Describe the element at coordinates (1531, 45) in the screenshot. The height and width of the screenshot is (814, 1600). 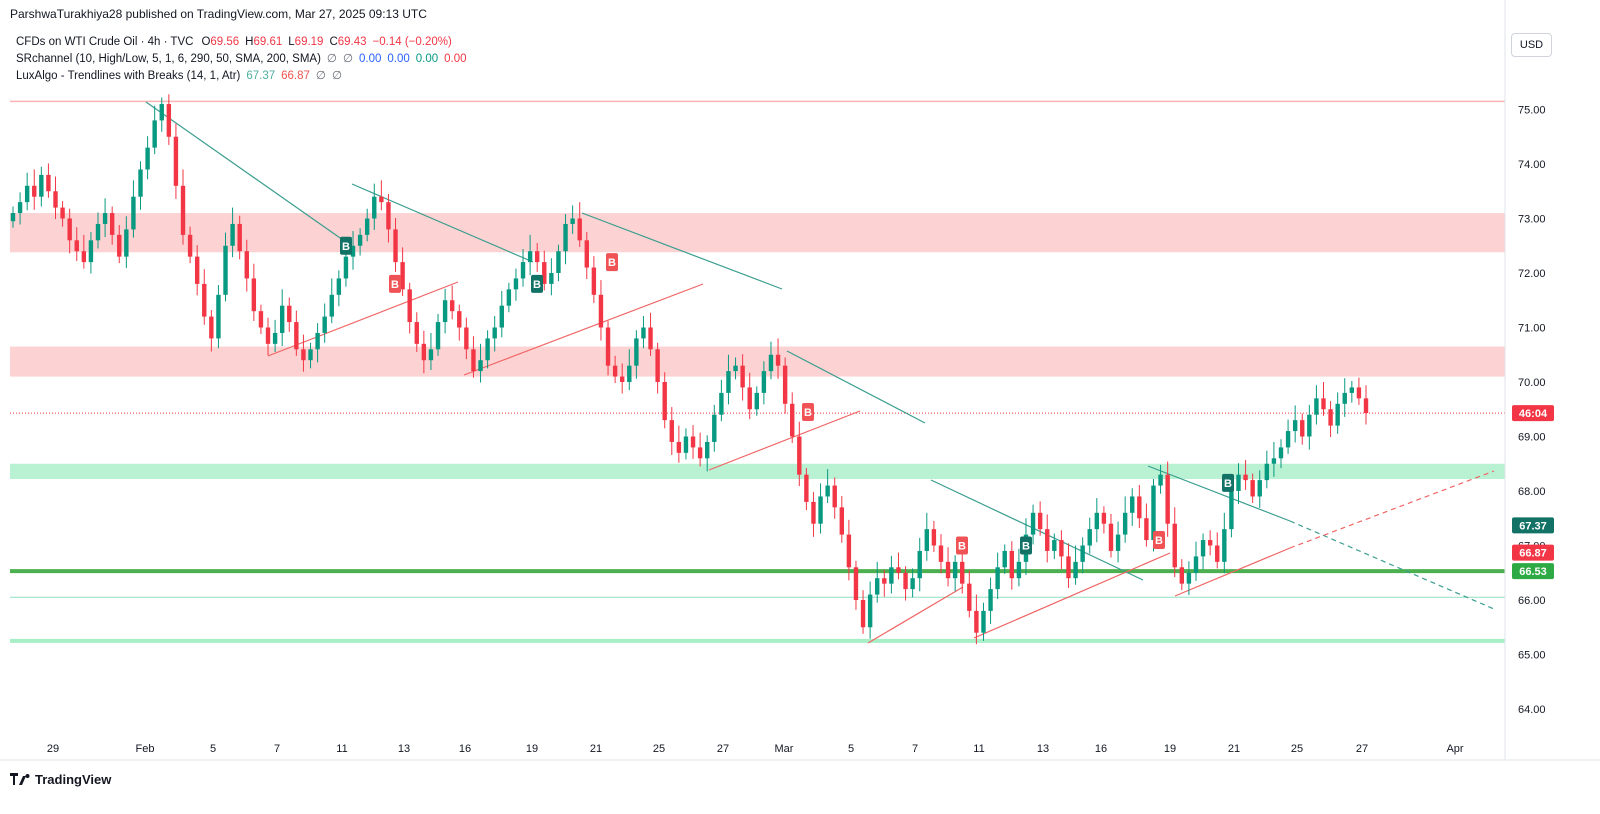
I see `currency-button: USD` at that location.